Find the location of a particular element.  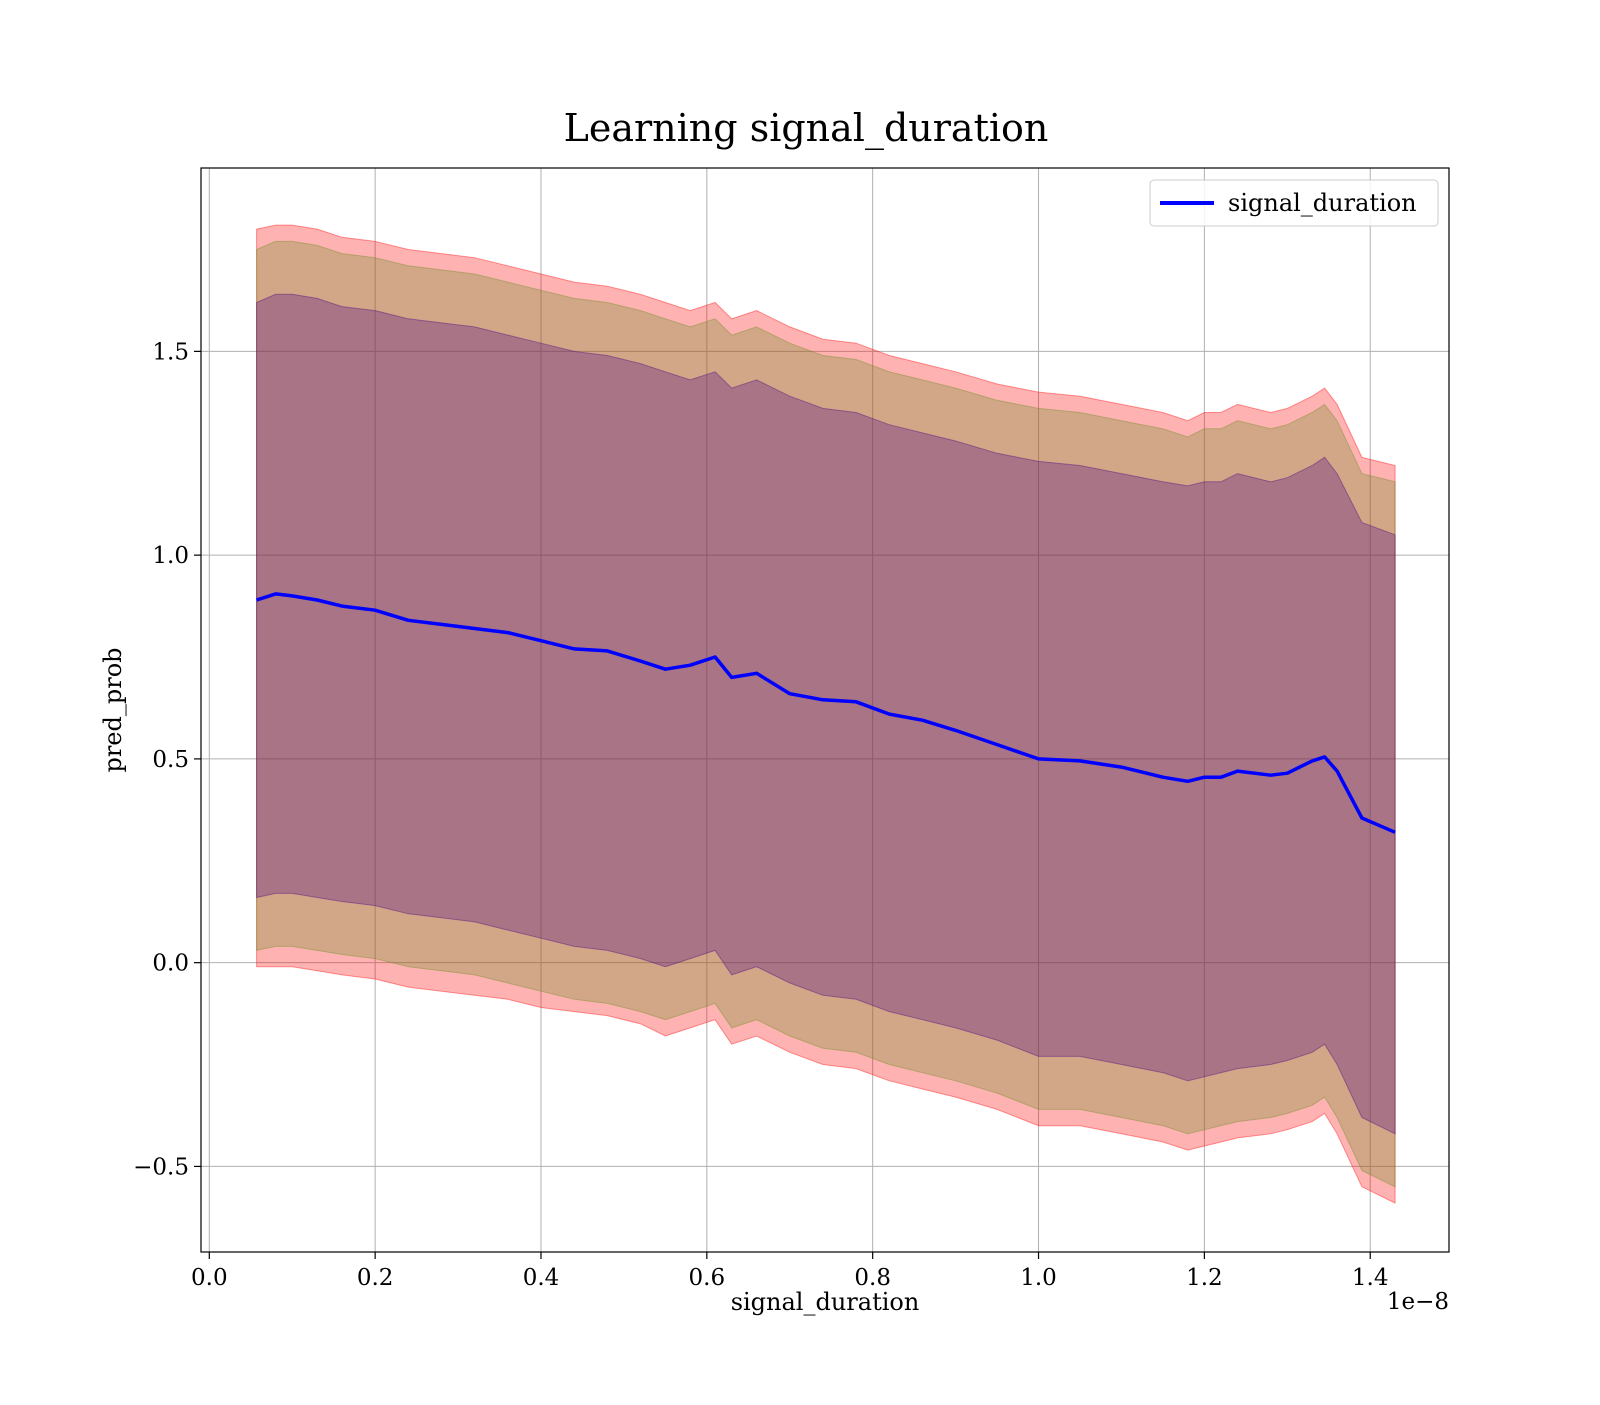

legend-box is located at coordinates (1294, 203).